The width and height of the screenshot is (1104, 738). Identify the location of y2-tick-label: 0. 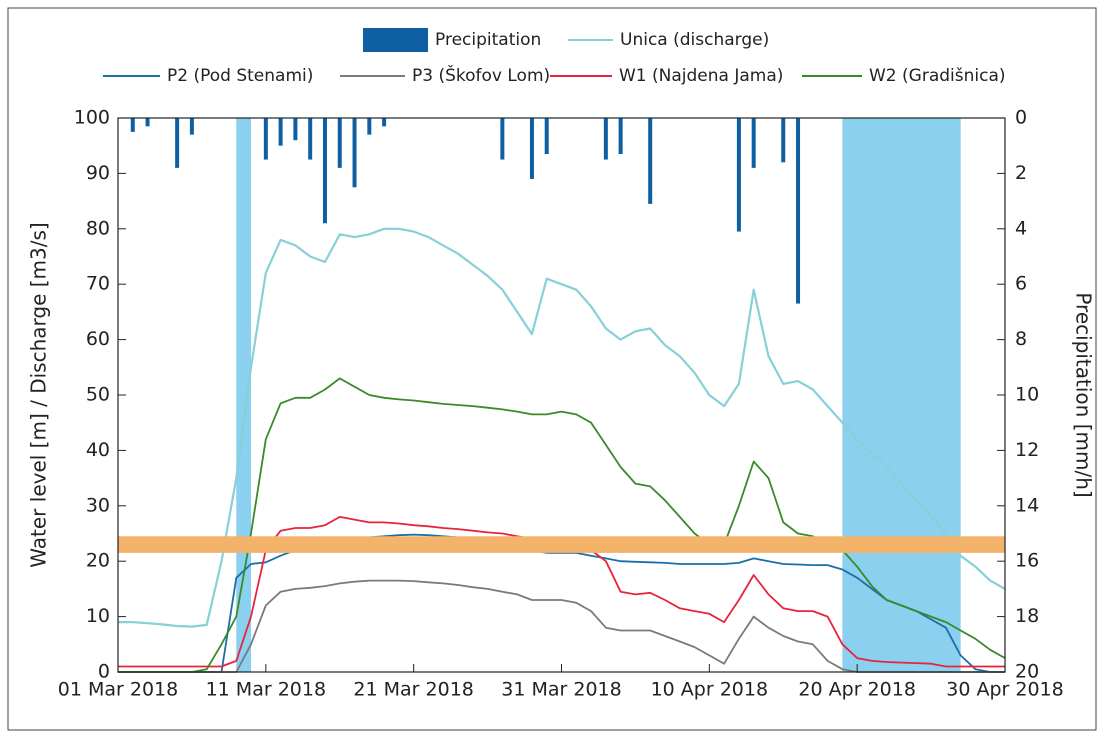
(1021, 118).